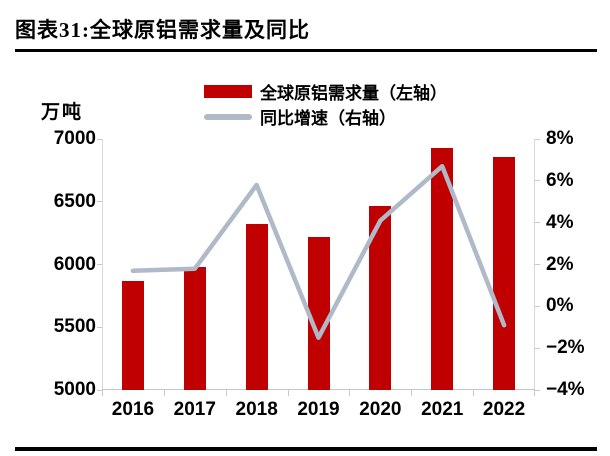 The height and width of the screenshot is (456, 610). What do you see at coordinates (318, 313) in the screenshot?
I see `demand-bar-2019` at bounding box center [318, 313].